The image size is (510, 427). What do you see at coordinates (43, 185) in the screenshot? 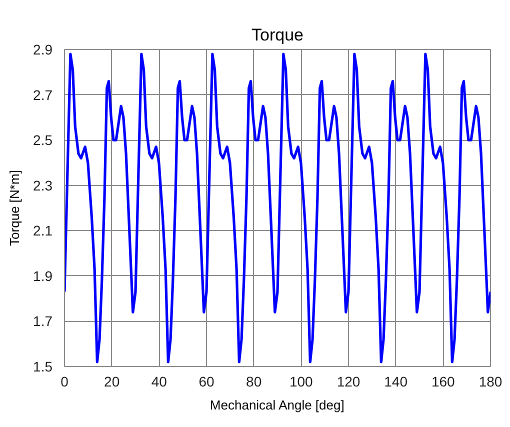
I see `y-tick-label: 2.3` at bounding box center [43, 185].